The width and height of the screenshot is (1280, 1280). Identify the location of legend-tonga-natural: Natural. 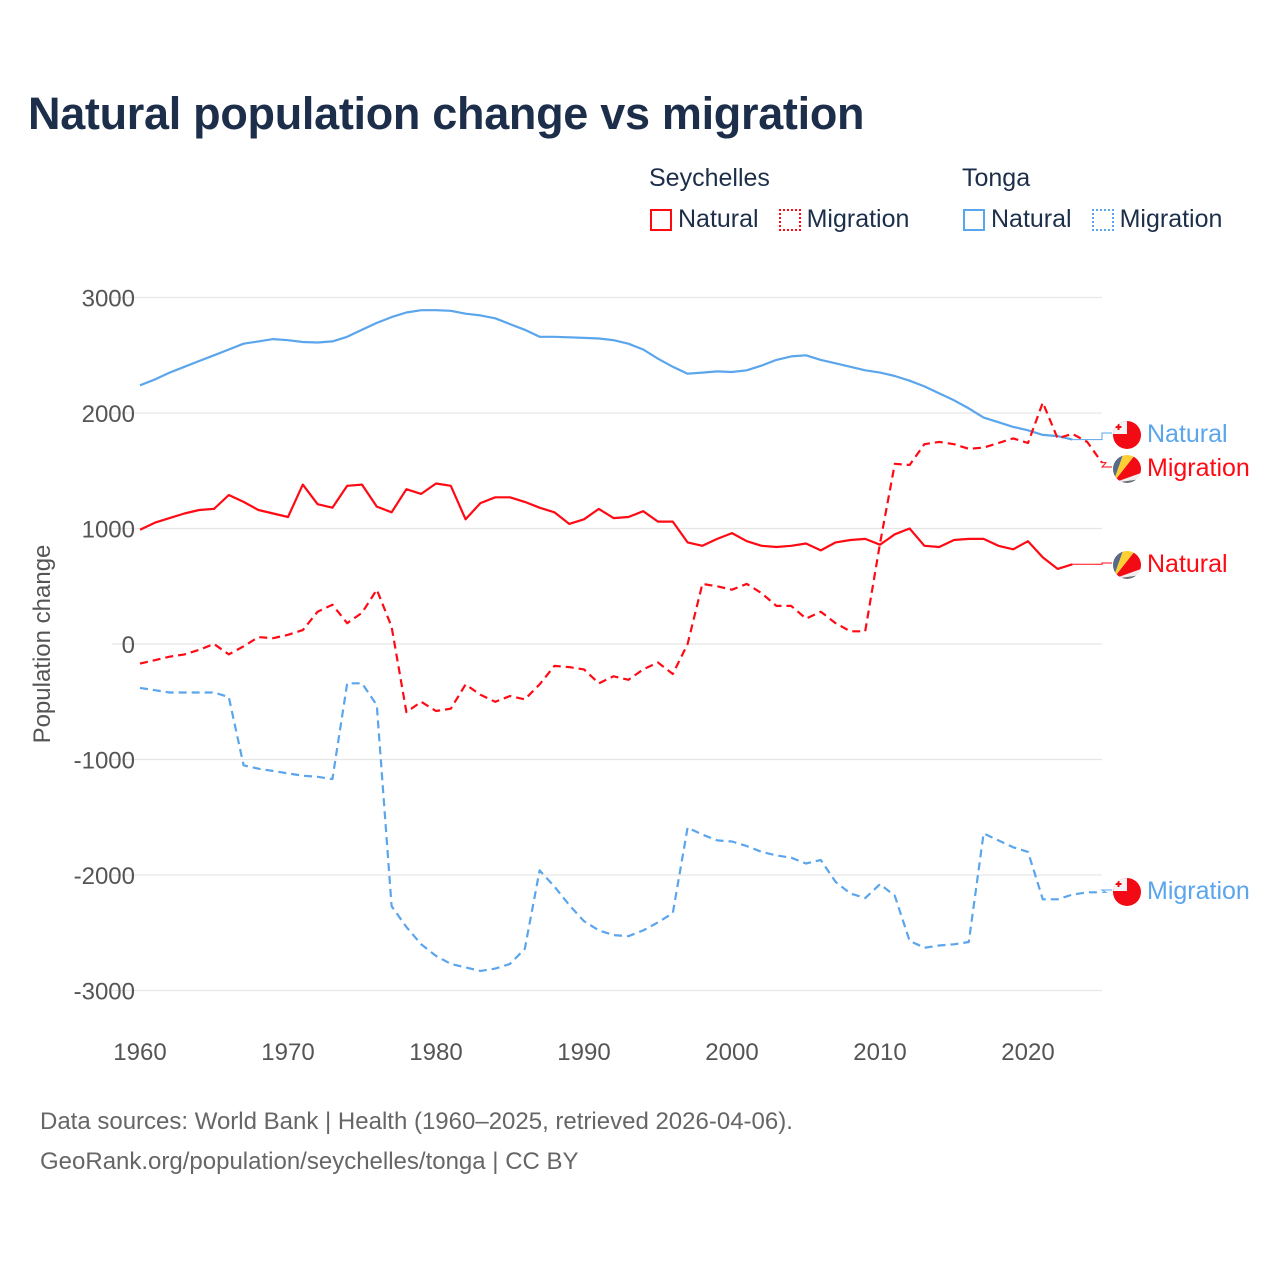
(1017, 219).